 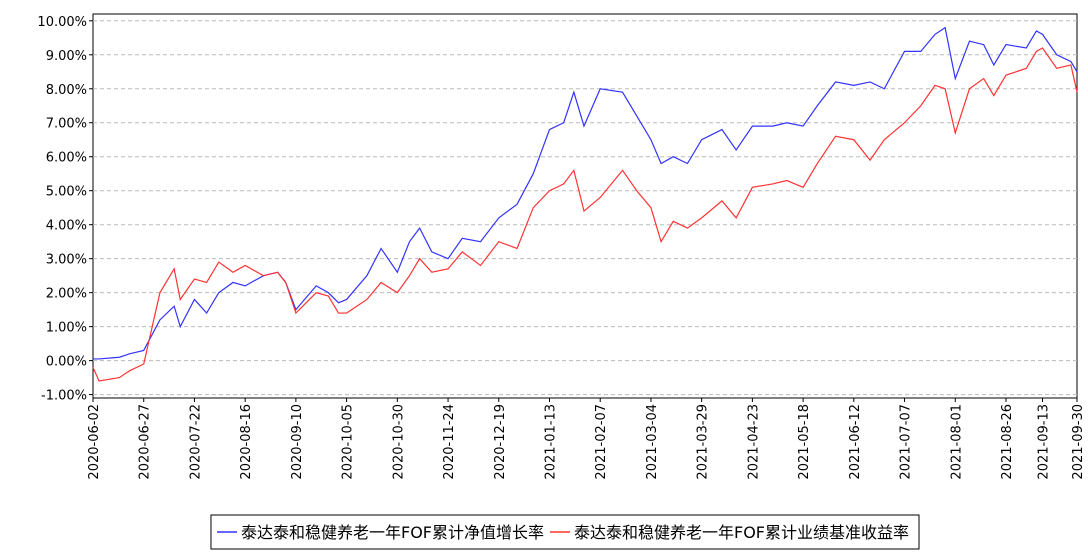 What do you see at coordinates (703, 442) in the screenshot?
I see `x-tick-label: 2021-03-29` at bounding box center [703, 442].